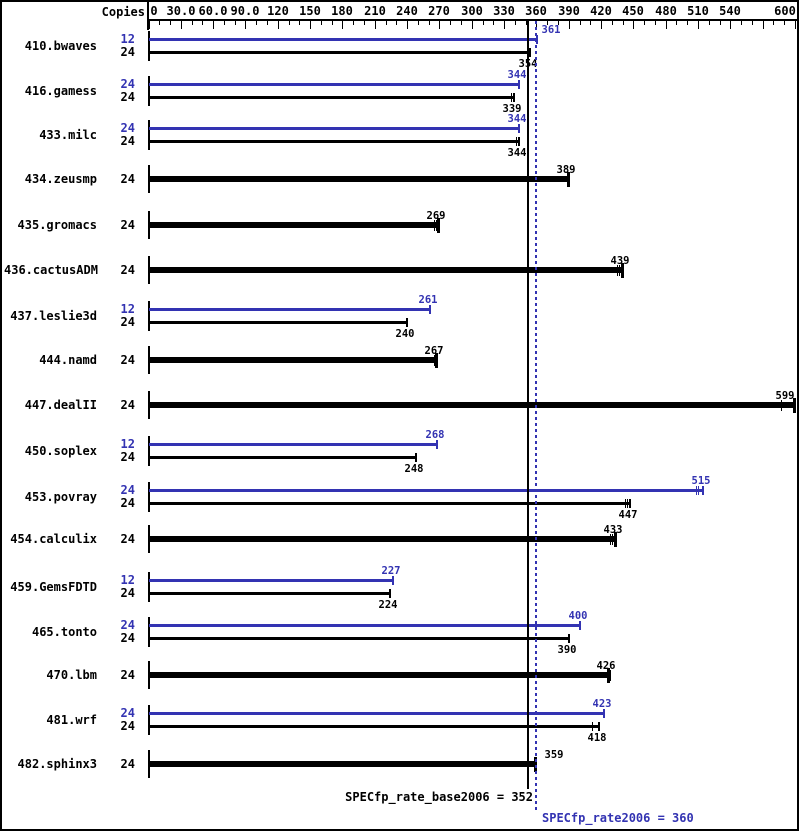 This screenshot has width=799, height=831. What do you see at coordinates (504, 11) in the screenshot?
I see `x-axis-tick-label: 330` at bounding box center [504, 11].